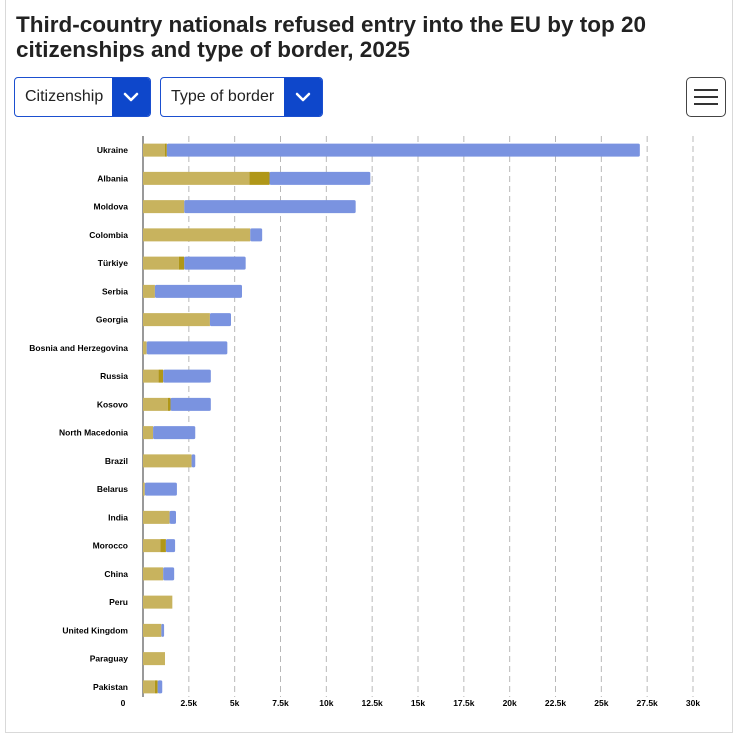 Image resolution: width=740 pixels, height=734 pixels. I want to click on x-tick-label: 27.5k, so click(648, 703).